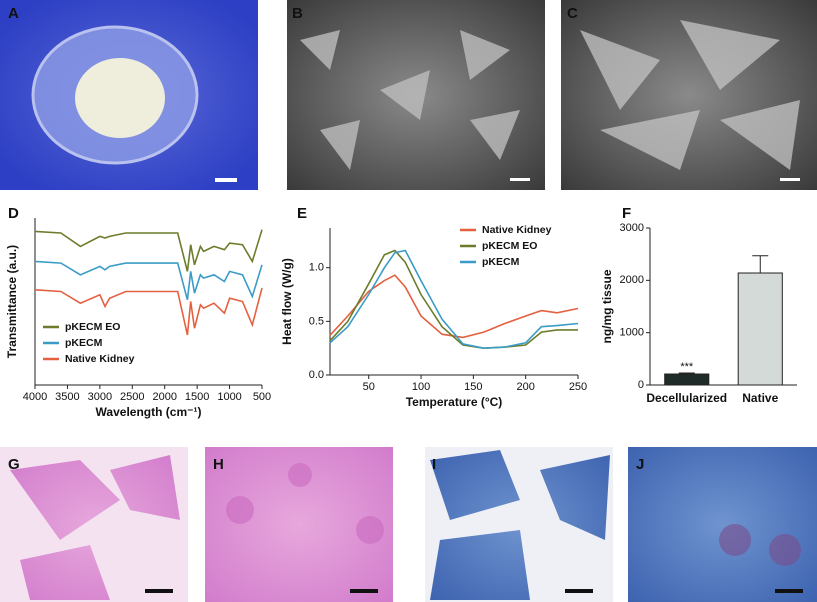  What do you see at coordinates (722, 524) in the screenshot?
I see `histo-j` at bounding box center [722, 524].